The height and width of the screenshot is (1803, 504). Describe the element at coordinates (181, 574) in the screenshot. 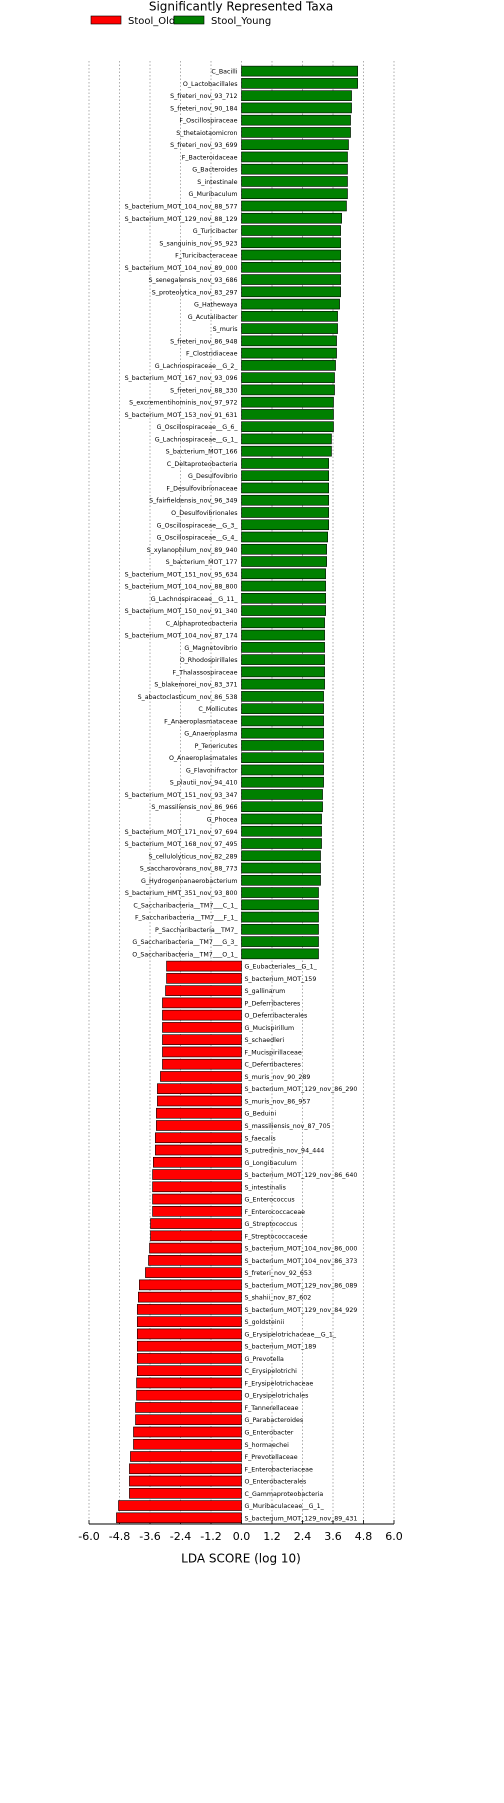

I see `category-label: S_bacterium_MOT_151_nov_95_634` at that location.